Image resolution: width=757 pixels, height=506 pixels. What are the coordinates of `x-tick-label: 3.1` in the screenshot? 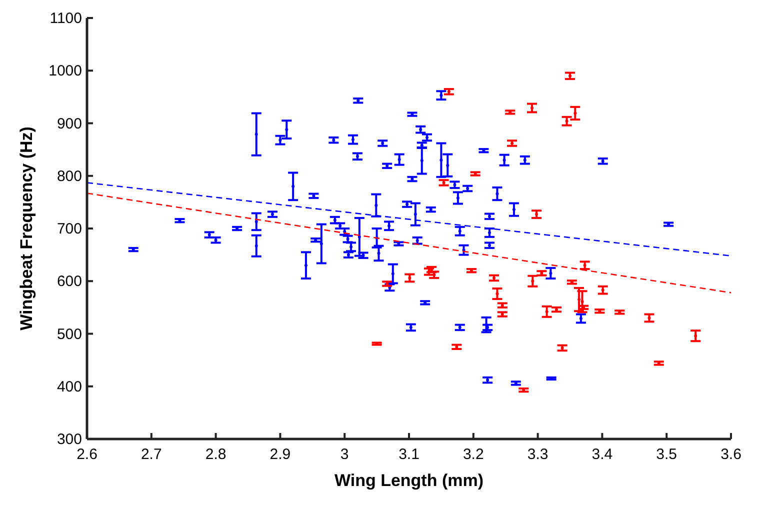 It's located at (409, 454).